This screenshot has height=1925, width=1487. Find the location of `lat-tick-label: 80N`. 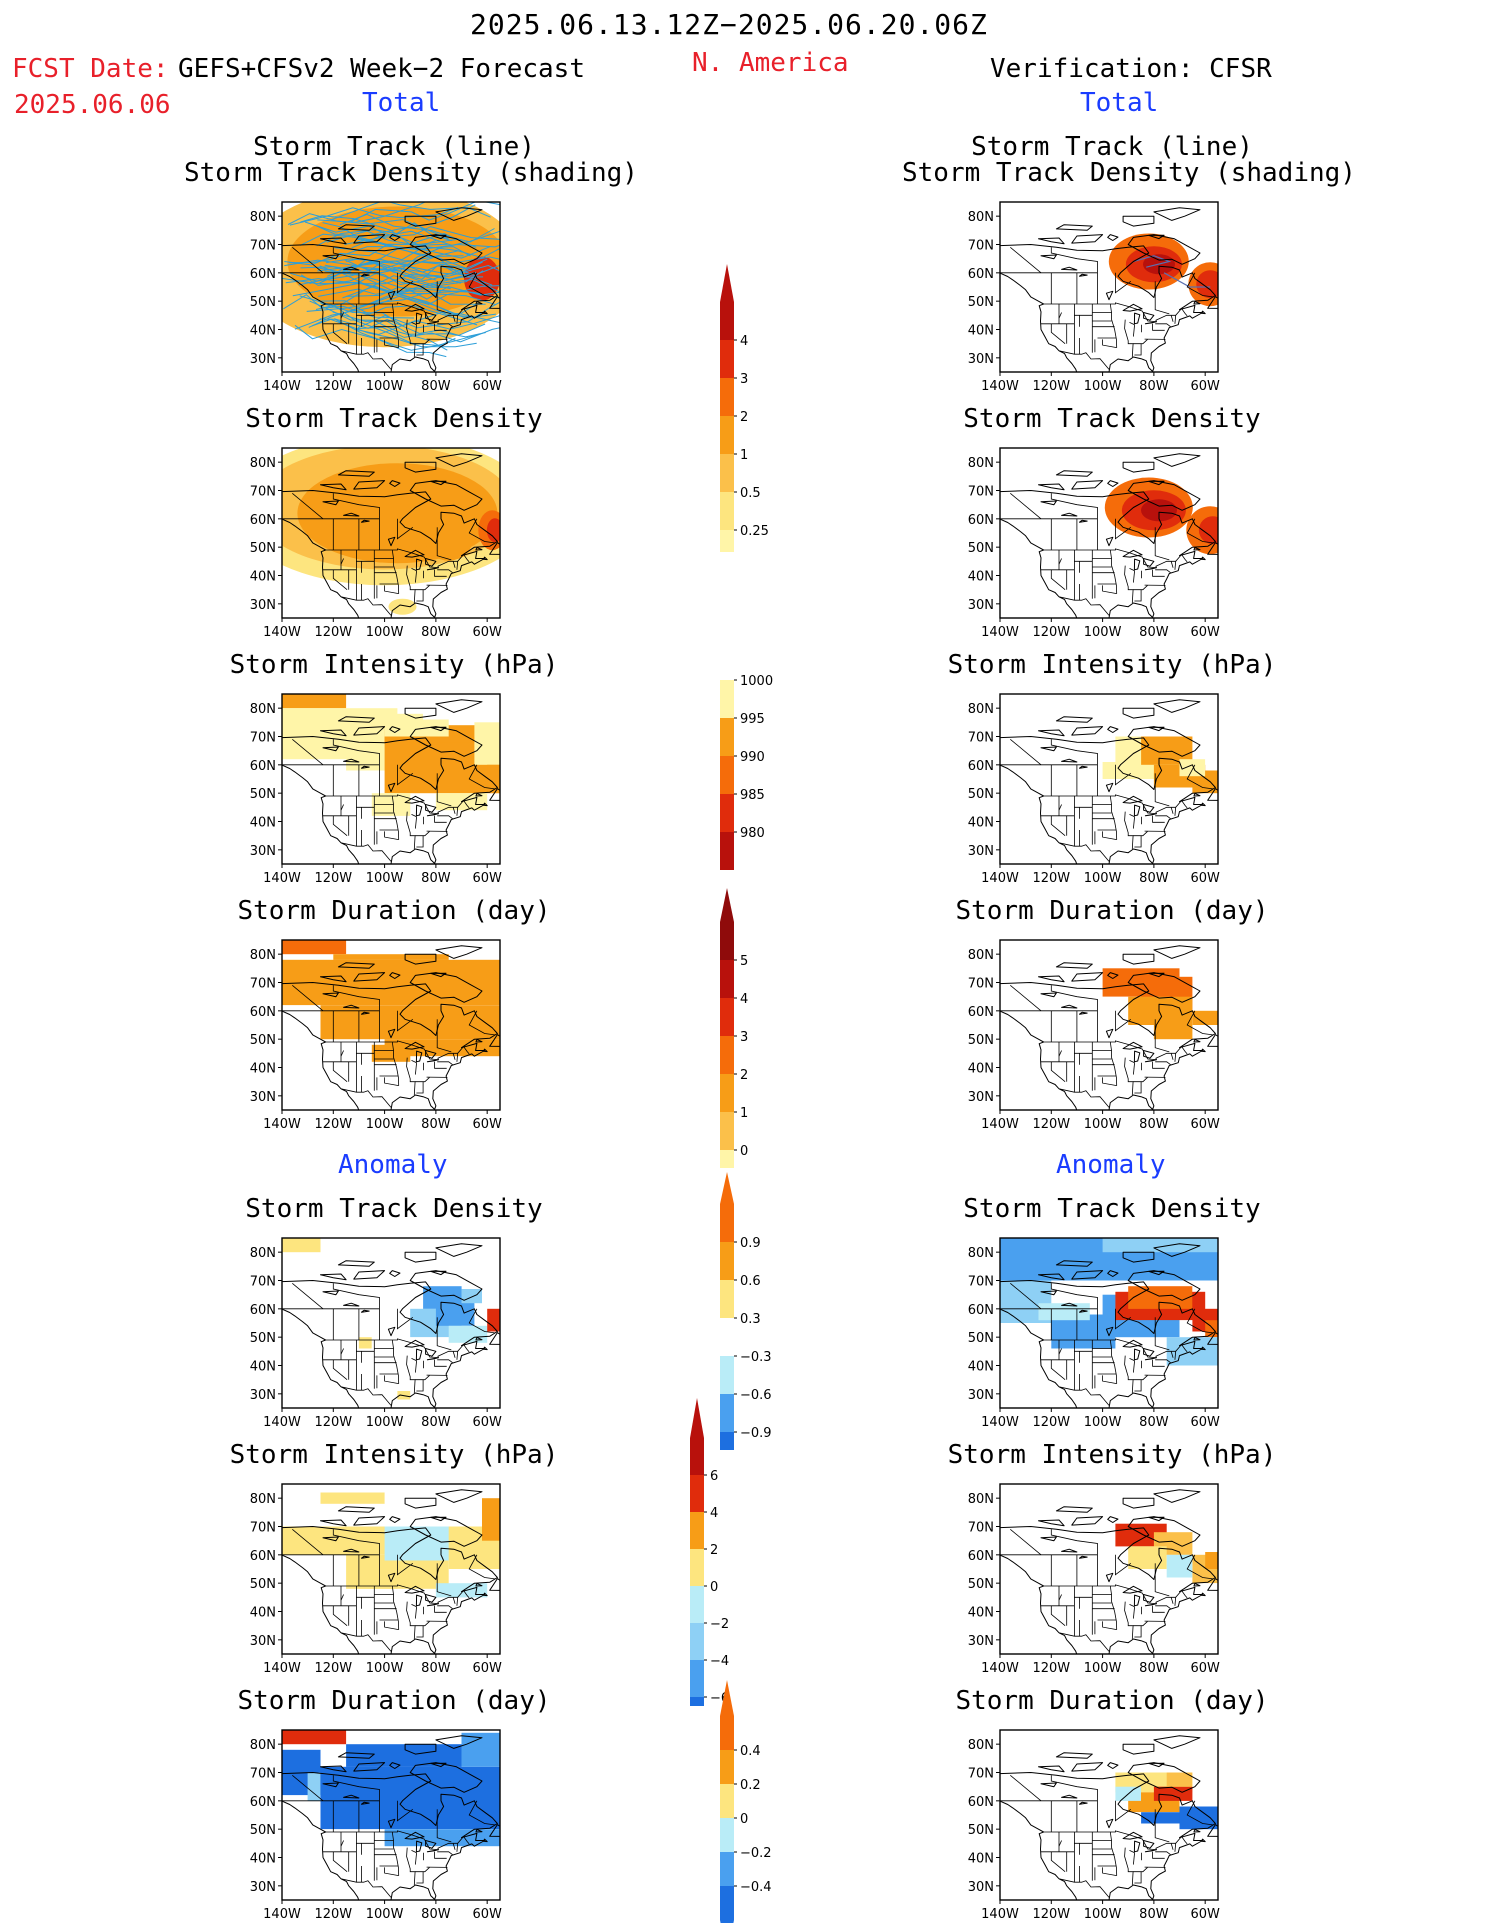

lat-tick-label: 80N is located at coordinates (981, 463).